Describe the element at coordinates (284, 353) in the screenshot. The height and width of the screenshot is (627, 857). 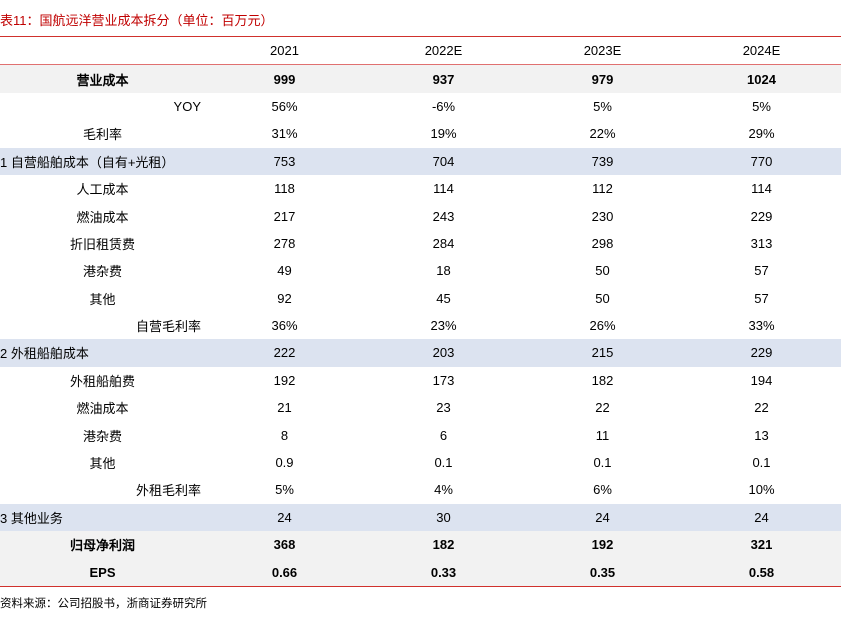
I see `table-cell: 222` at that location.